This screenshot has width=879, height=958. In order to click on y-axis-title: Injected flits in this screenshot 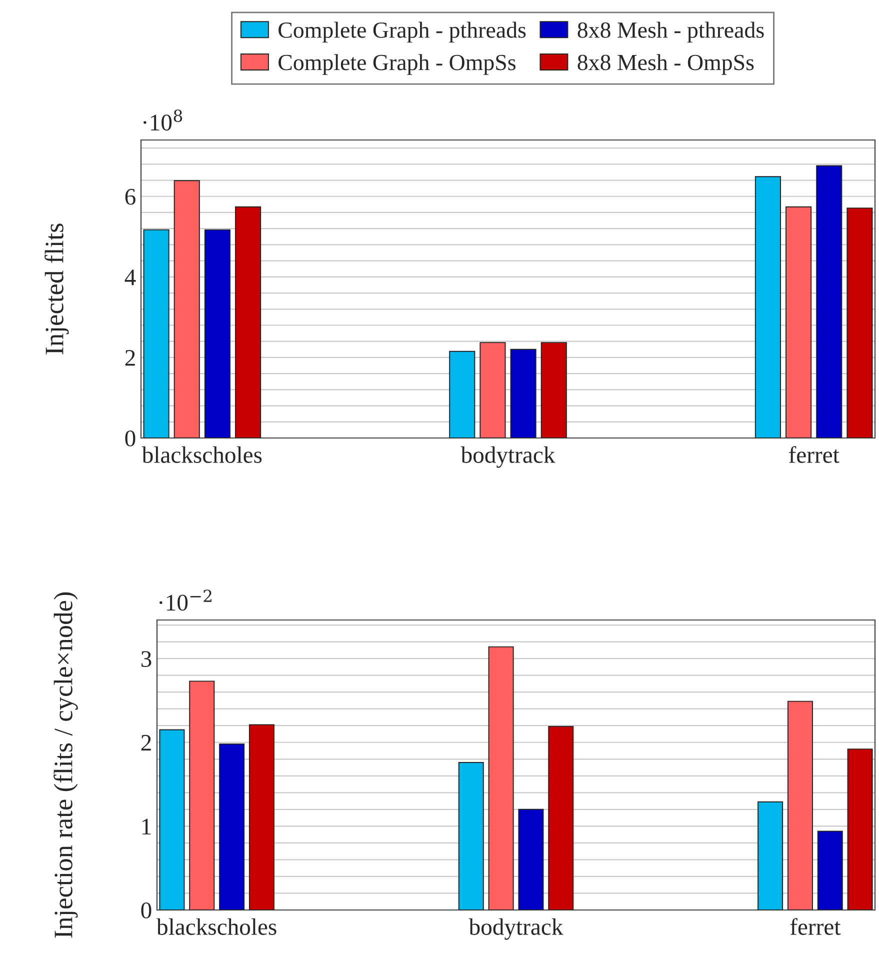, I will do `click(56, 289)`.